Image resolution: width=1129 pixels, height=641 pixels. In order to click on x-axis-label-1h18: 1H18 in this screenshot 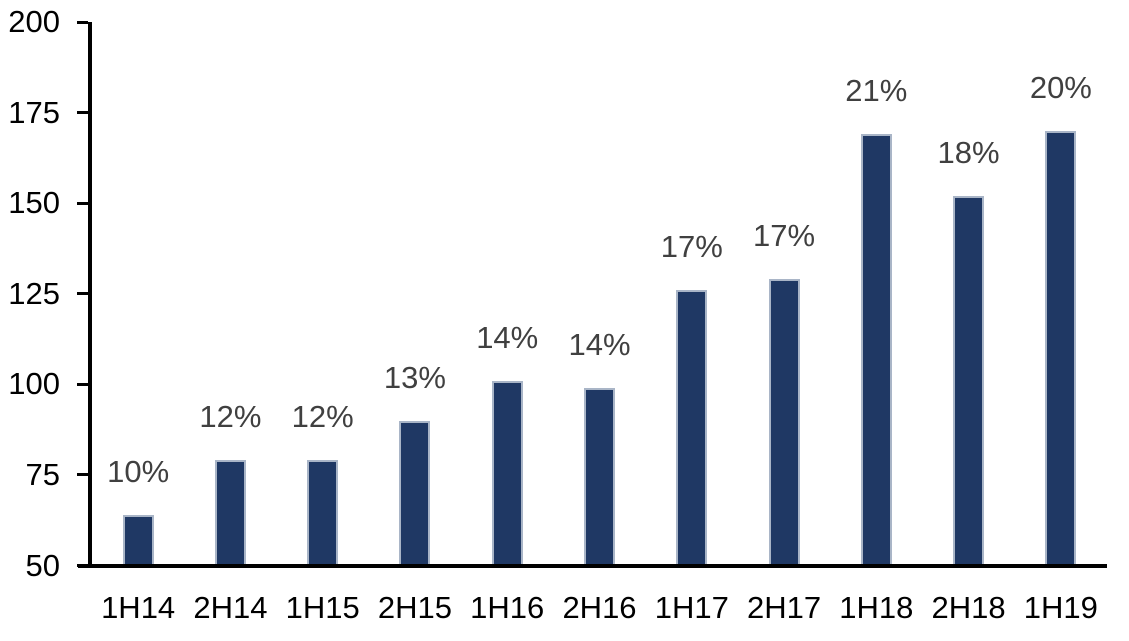, I will do `click(876, 607)`.